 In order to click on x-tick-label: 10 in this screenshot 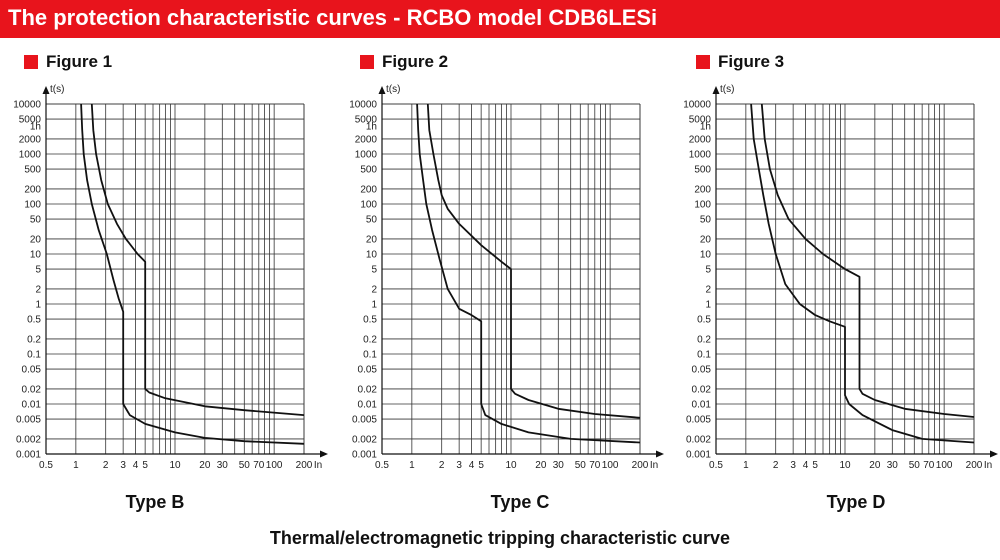, I will do `click(845, 465)`.